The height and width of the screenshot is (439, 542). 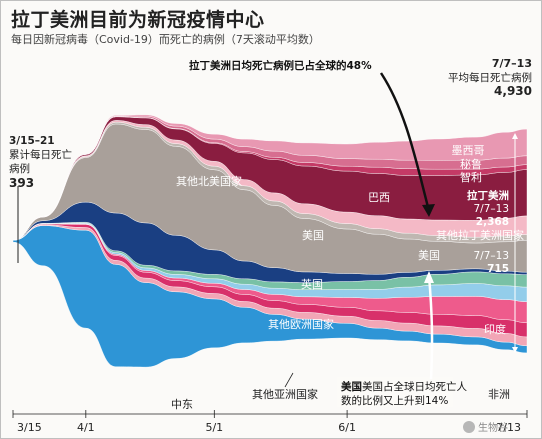 What do you see at coordinates (209, 181) in the screenshot?
I see `label-other-na: 其他北美国家` at bounding box center [209, 181].